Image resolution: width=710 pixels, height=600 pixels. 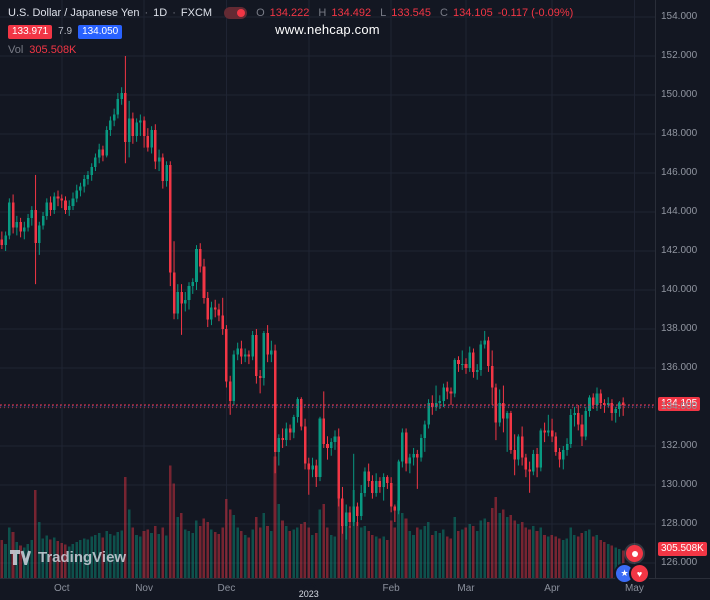 What do you see at coordinates (16, 50) in the screenshot?
I see `volume-indicator-label: Vol` at bounding box center [16, 50].